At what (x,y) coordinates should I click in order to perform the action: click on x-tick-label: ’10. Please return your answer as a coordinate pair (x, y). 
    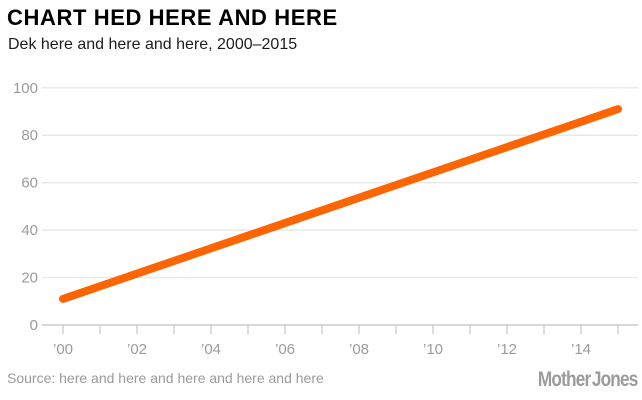
    Looking at the image, I should click on (433, 349).